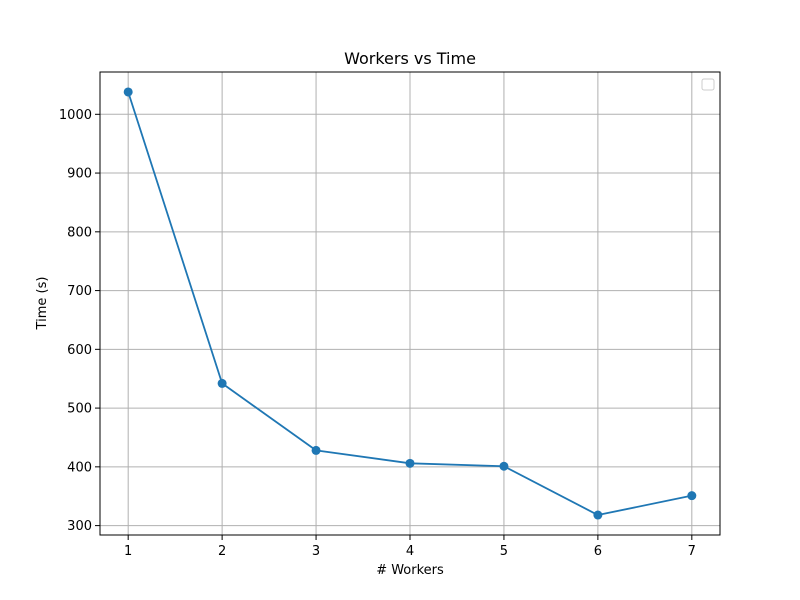 This screenshot has height=600, width=800. Describe the element at coordinates (79, 232) in the screenshot. I see `y-tick-label: 800` at that location.